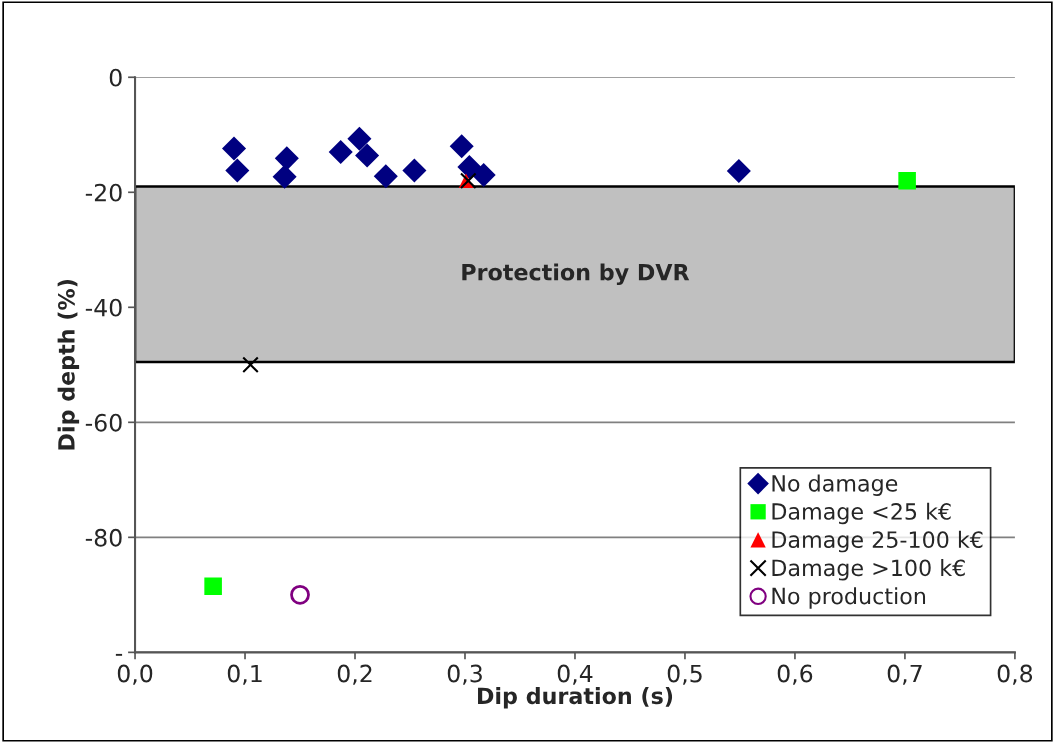  I want to click on x-tick-label: 0,3, so click(464, 674).